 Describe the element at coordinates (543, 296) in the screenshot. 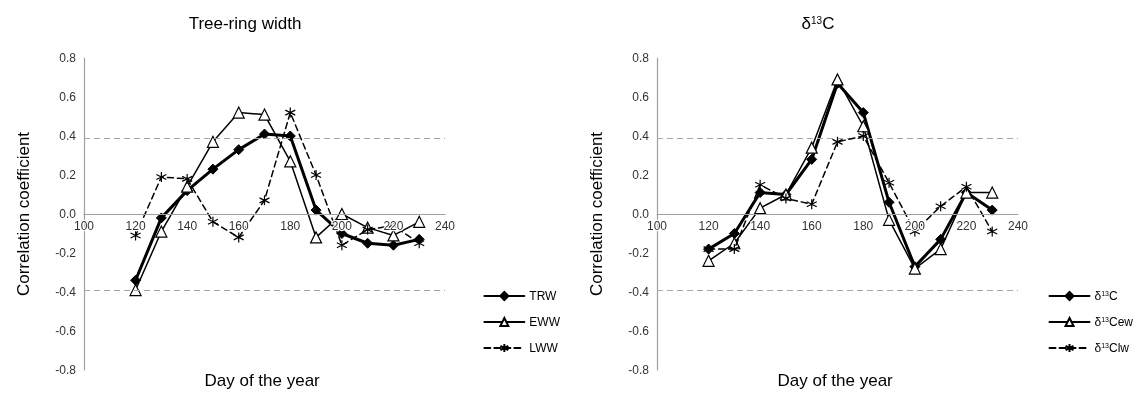

I see `legend-label: TRW` at that location.